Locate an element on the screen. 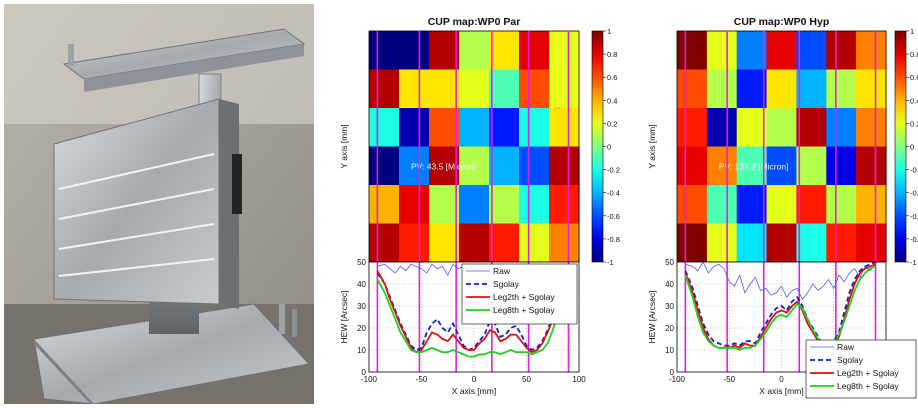 The height and width of the screenshot is (408, 918). legend-box is located at coordinates (519, 294).